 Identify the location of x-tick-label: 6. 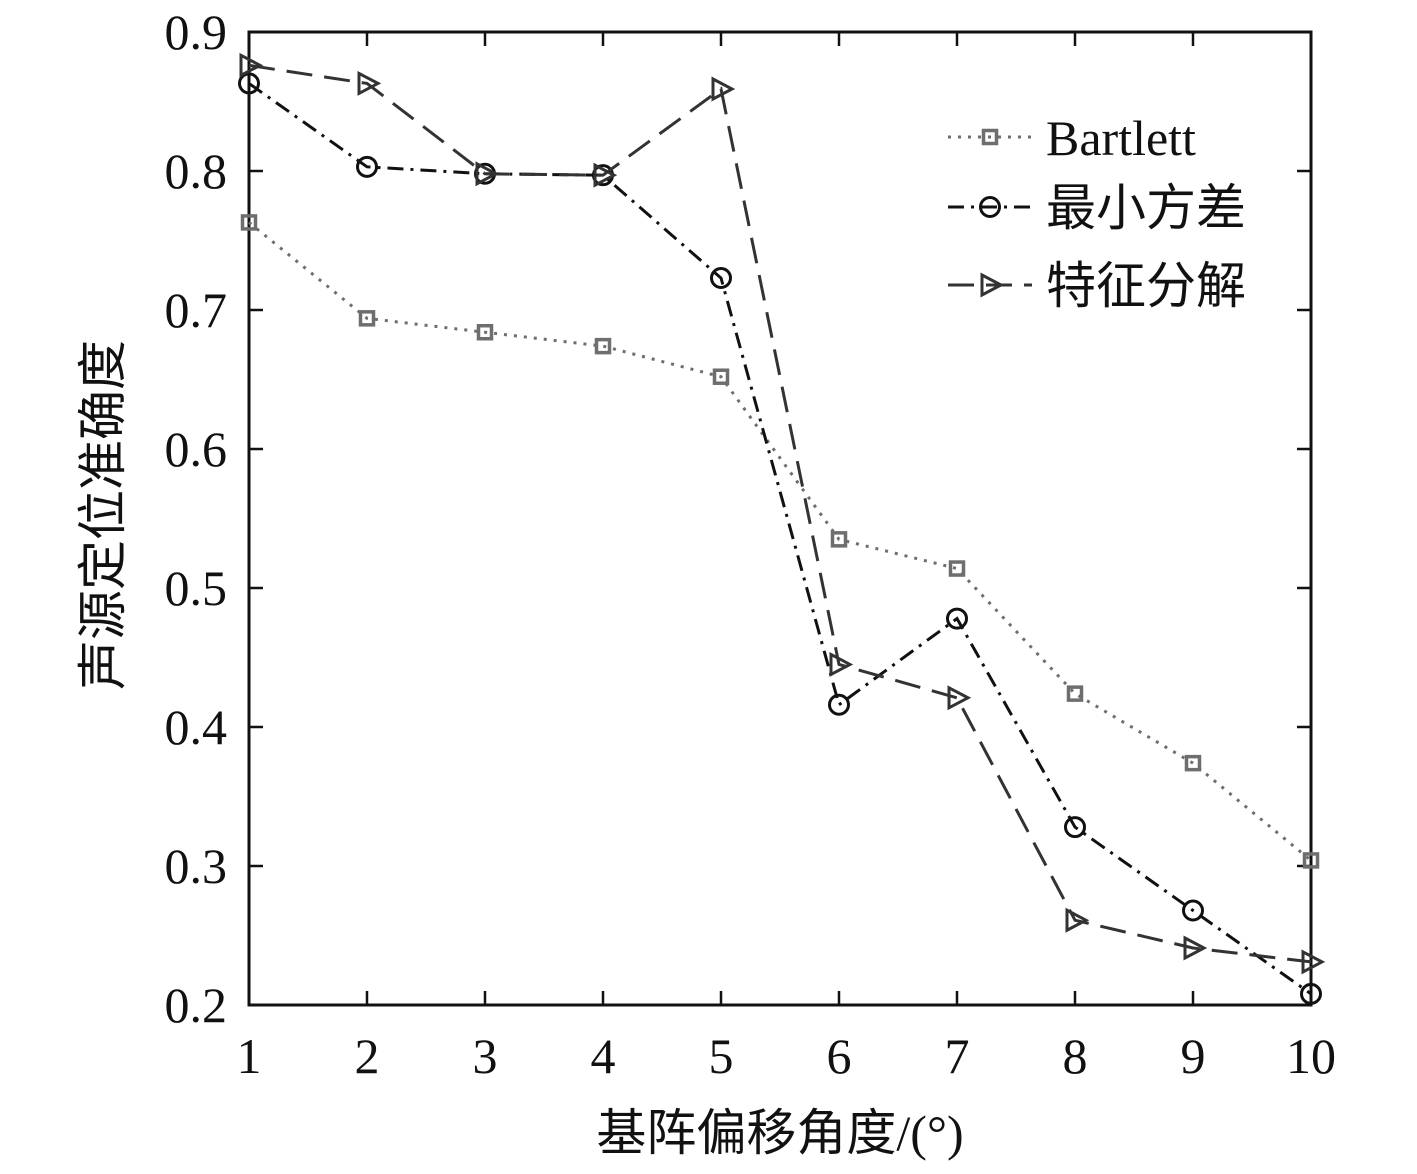
(839, 1056).